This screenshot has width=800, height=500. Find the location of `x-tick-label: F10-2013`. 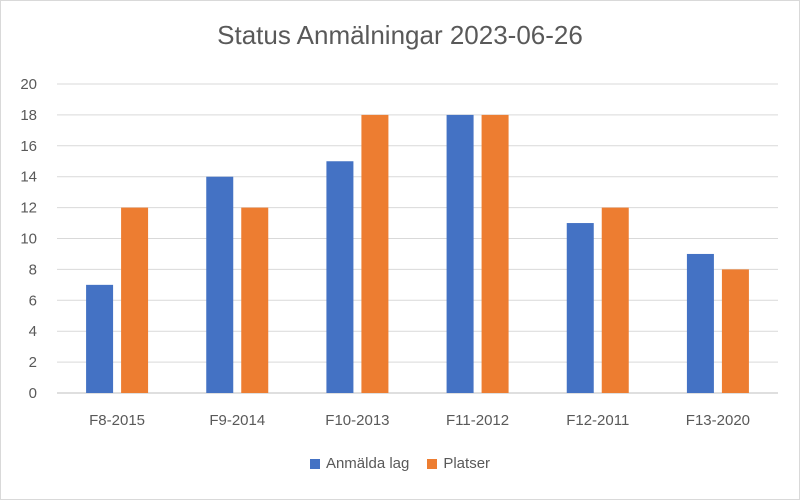

x-tick-label: F10-2013 is located at coordinates (357, 420).